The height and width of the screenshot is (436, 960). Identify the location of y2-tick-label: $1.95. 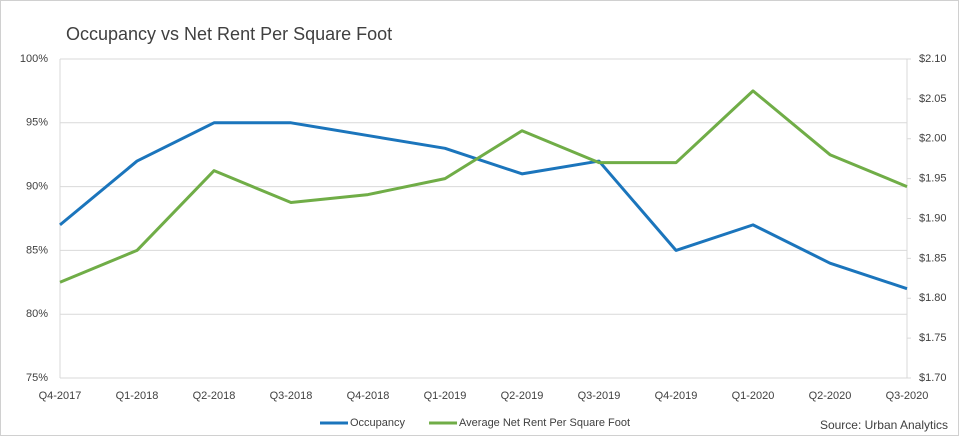
(933, 179).